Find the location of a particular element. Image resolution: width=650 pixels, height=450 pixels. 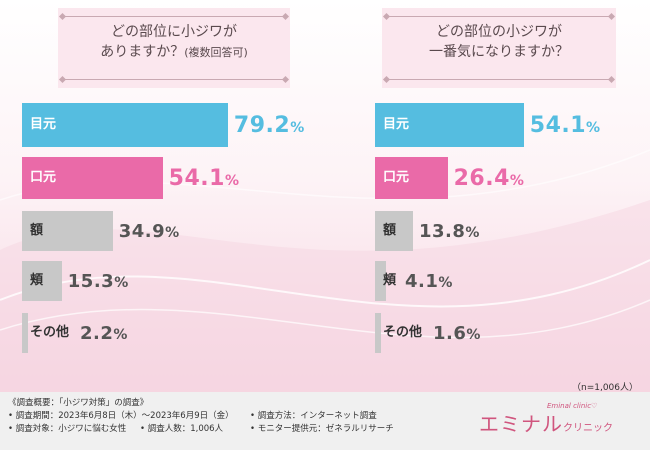

clinic-logo: エミナルクリニック Eminal clinic♡ is located at coordinates (546, 419).